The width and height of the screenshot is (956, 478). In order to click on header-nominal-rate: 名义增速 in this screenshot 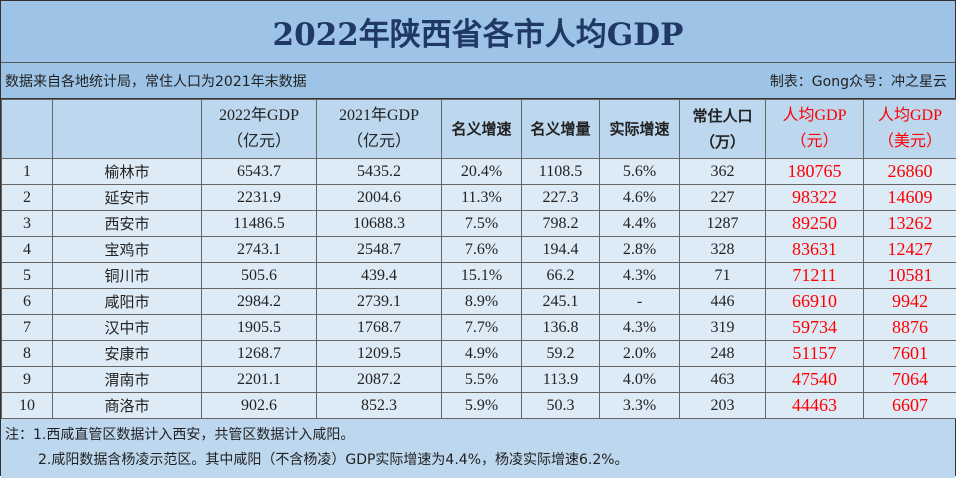, I will do `click(482, 129)`.